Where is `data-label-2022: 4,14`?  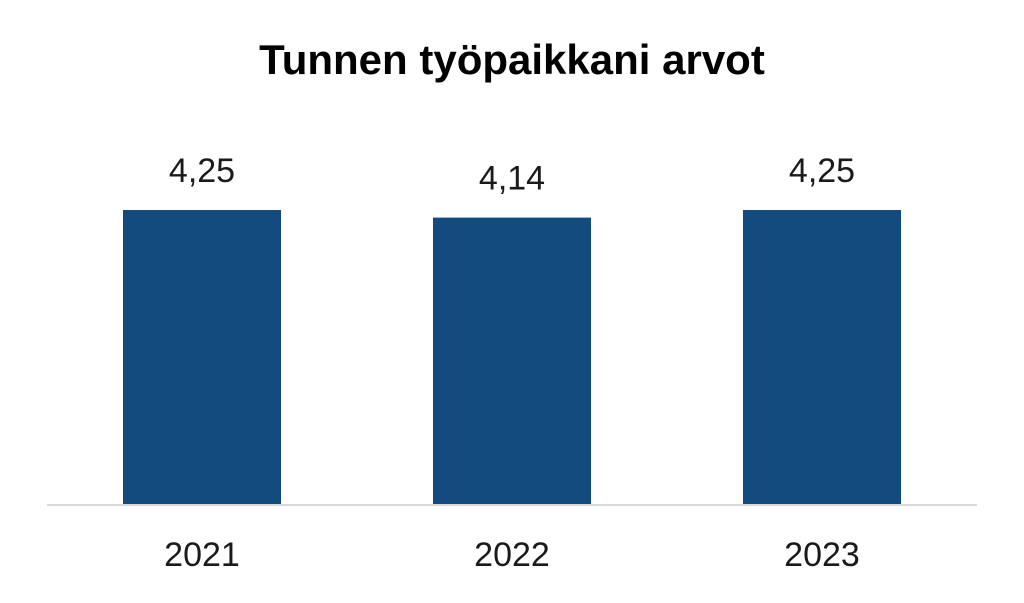 data-label-2022: 4,14 is located at coordinates (512, 179).